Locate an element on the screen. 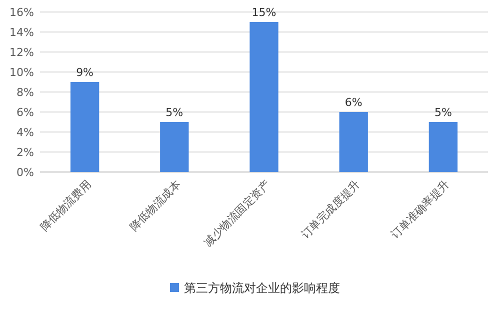 The width and height of the screenshot is (500, 336). x-tick-label: 降低物流费用 is located at coordinates (66, 206).